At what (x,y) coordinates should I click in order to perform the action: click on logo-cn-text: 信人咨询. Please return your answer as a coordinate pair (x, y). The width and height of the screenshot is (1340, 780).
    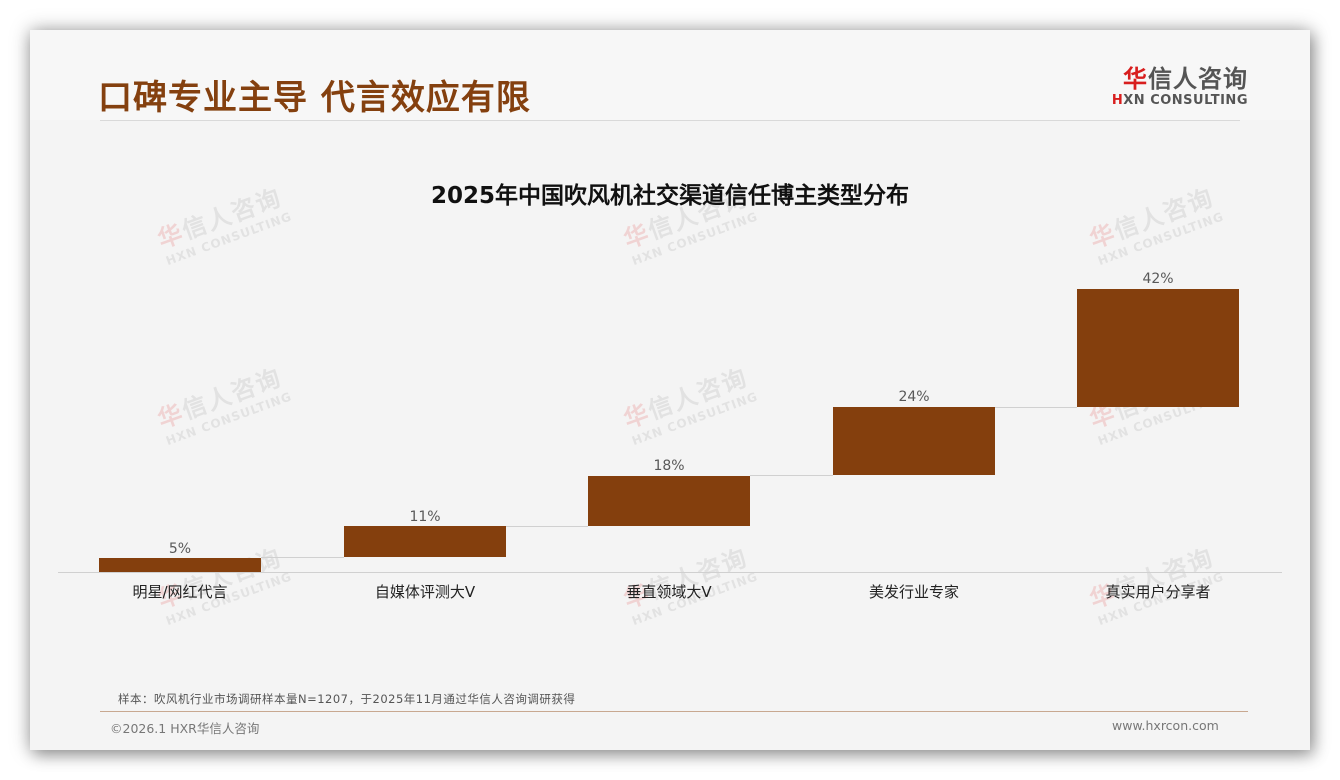
    Looking at the image, I should click on (1198, 79).